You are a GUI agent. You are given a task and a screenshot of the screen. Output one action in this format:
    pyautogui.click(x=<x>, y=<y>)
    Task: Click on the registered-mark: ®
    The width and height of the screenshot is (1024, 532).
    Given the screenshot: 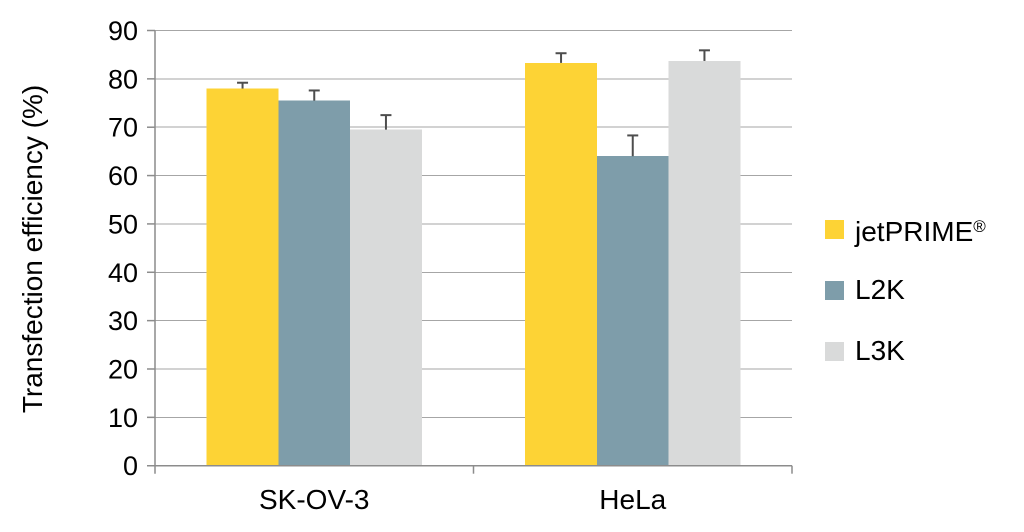 What is the action you would take?
    pyautogui.click(x=979, y=226)
    